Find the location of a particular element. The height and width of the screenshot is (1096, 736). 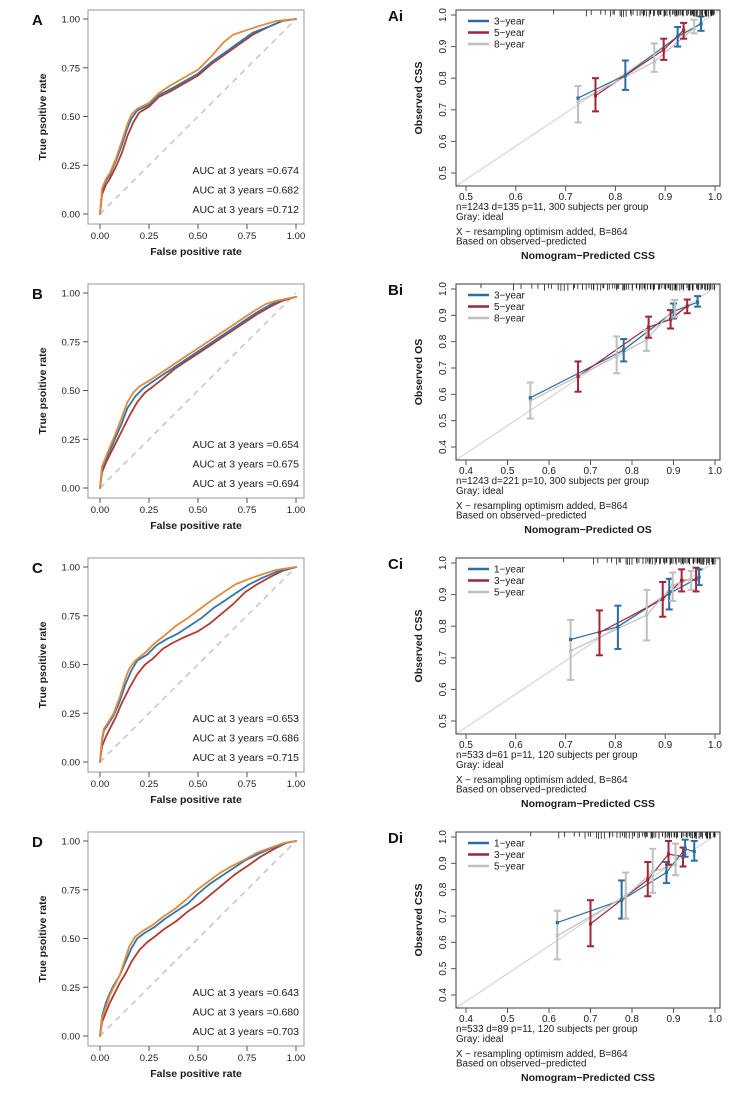

panel-label-Di: Di is located at coordinates (395, 838).